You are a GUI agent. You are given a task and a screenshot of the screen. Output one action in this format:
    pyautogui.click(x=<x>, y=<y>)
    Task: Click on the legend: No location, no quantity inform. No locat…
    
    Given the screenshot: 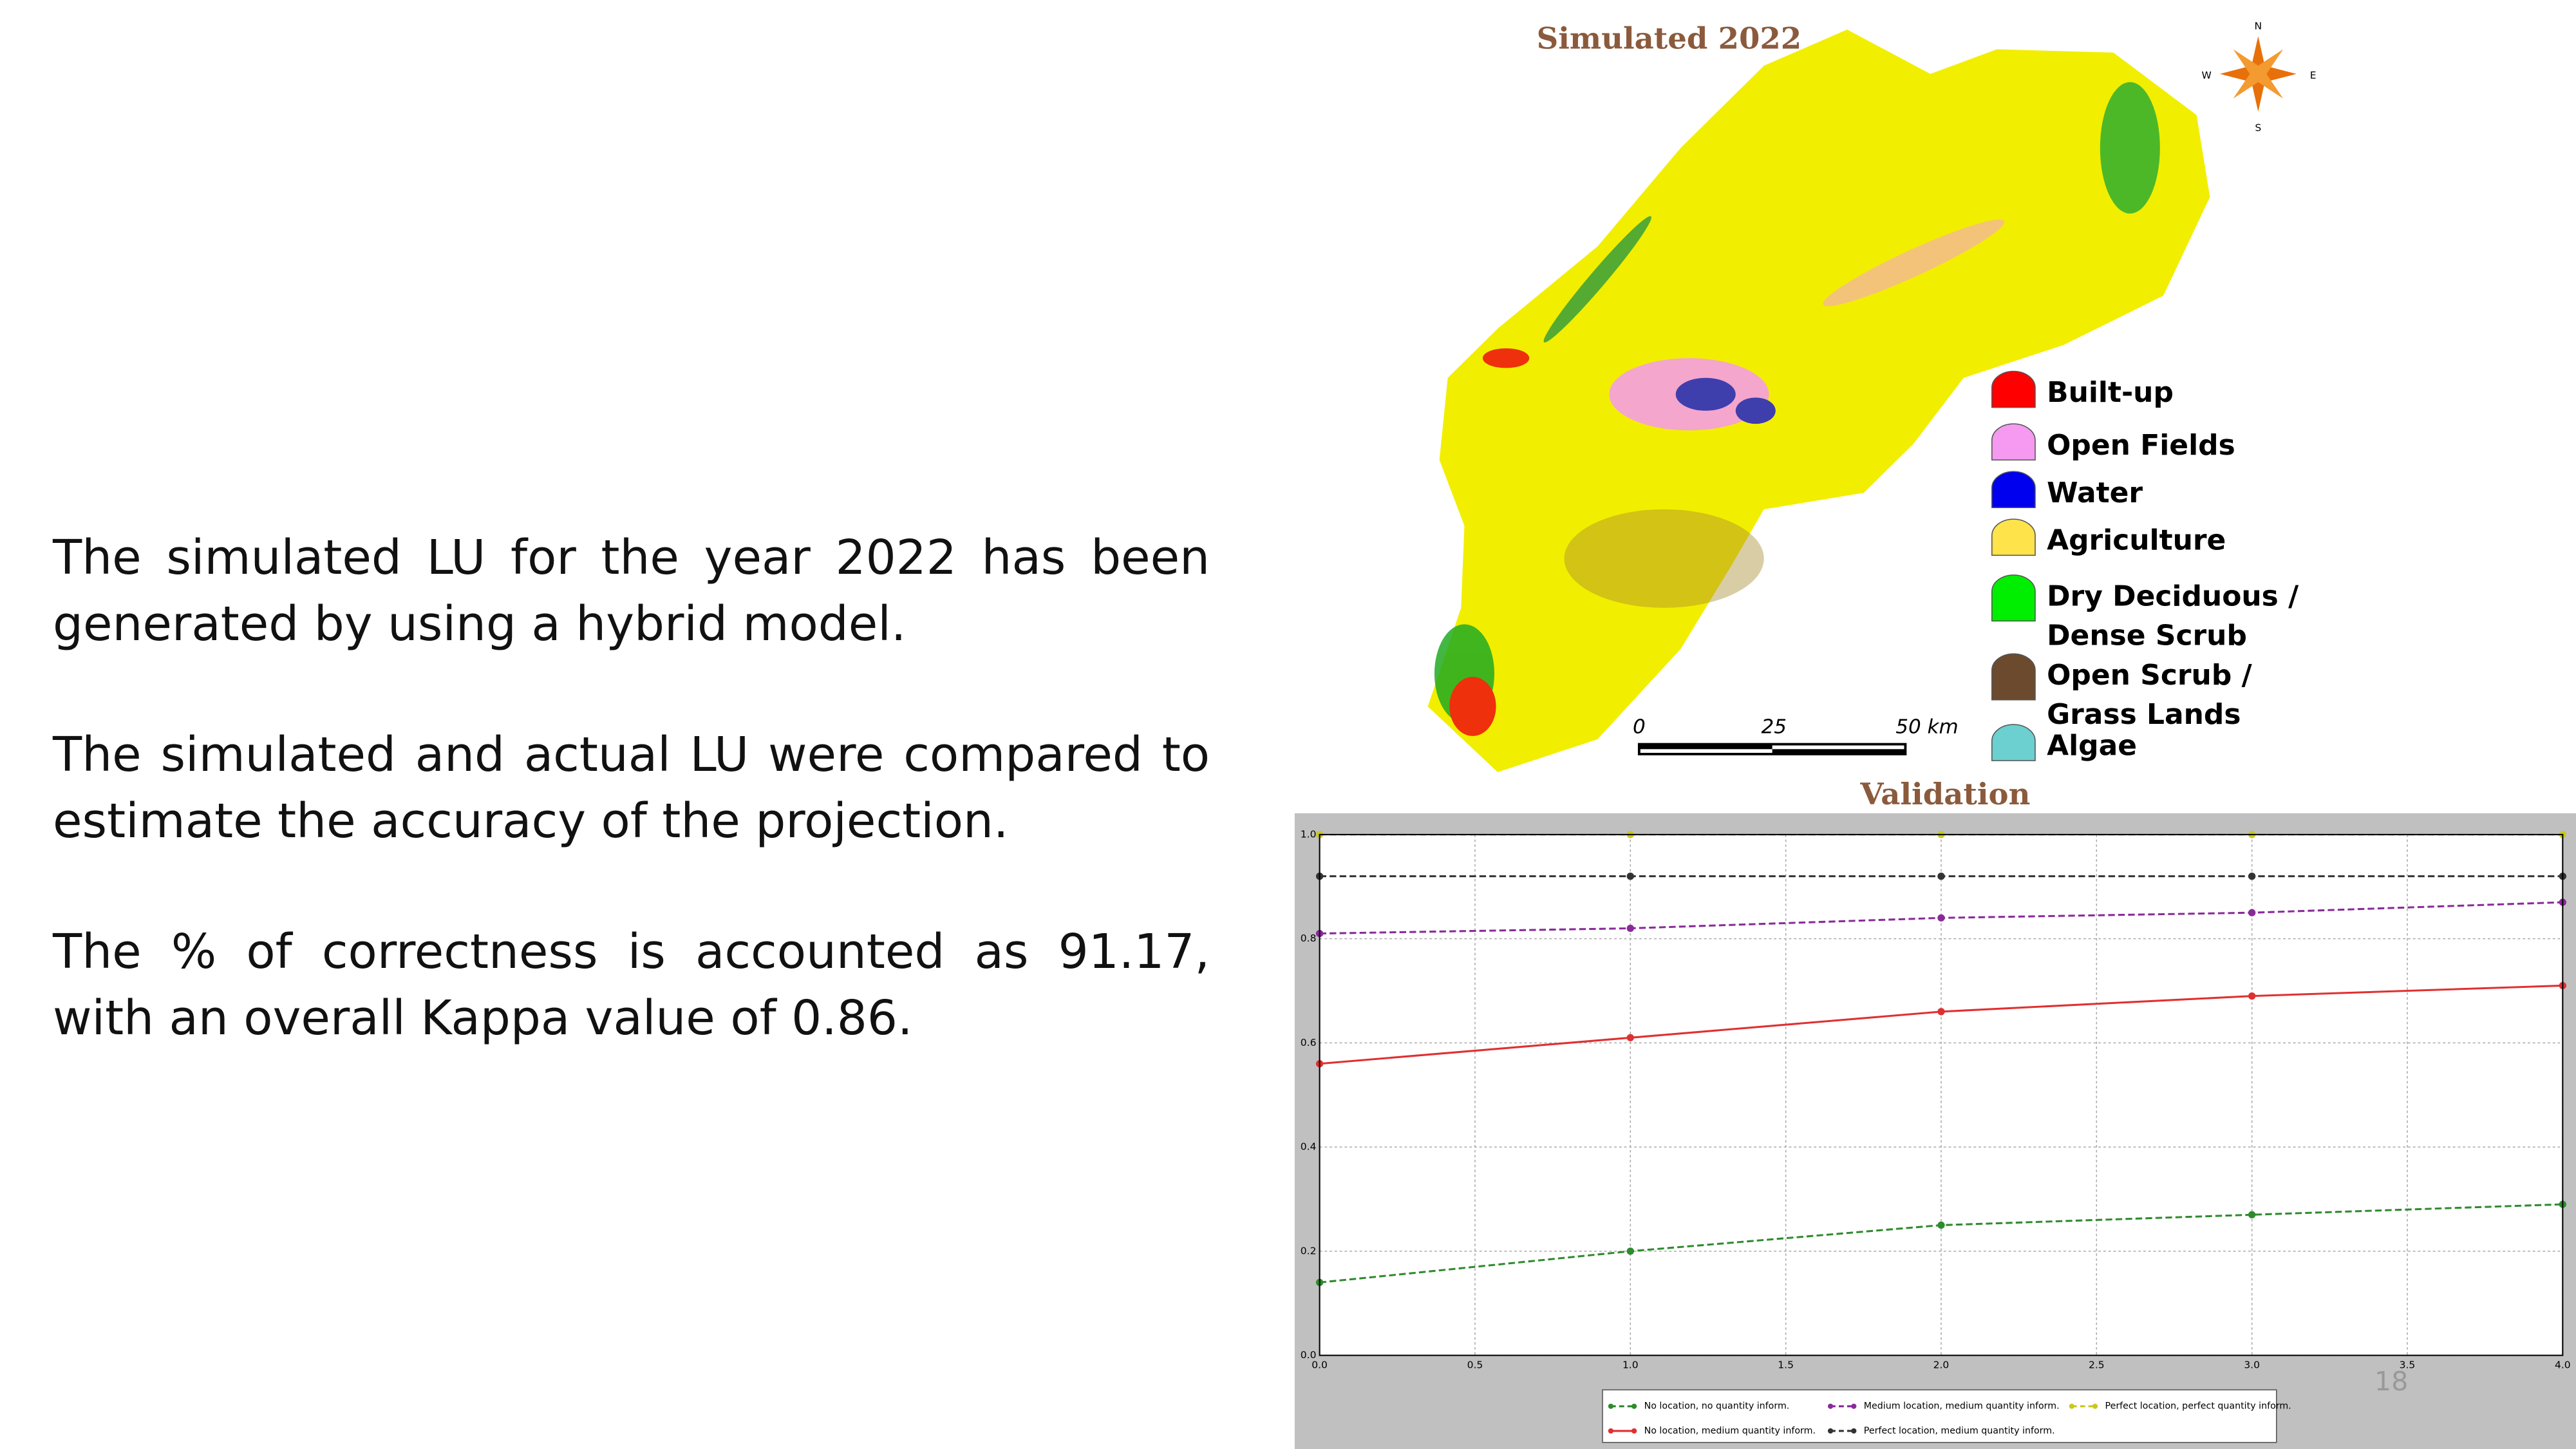 What is the action you would take?
    pyautogui.click(x=1946, y=1416)
    